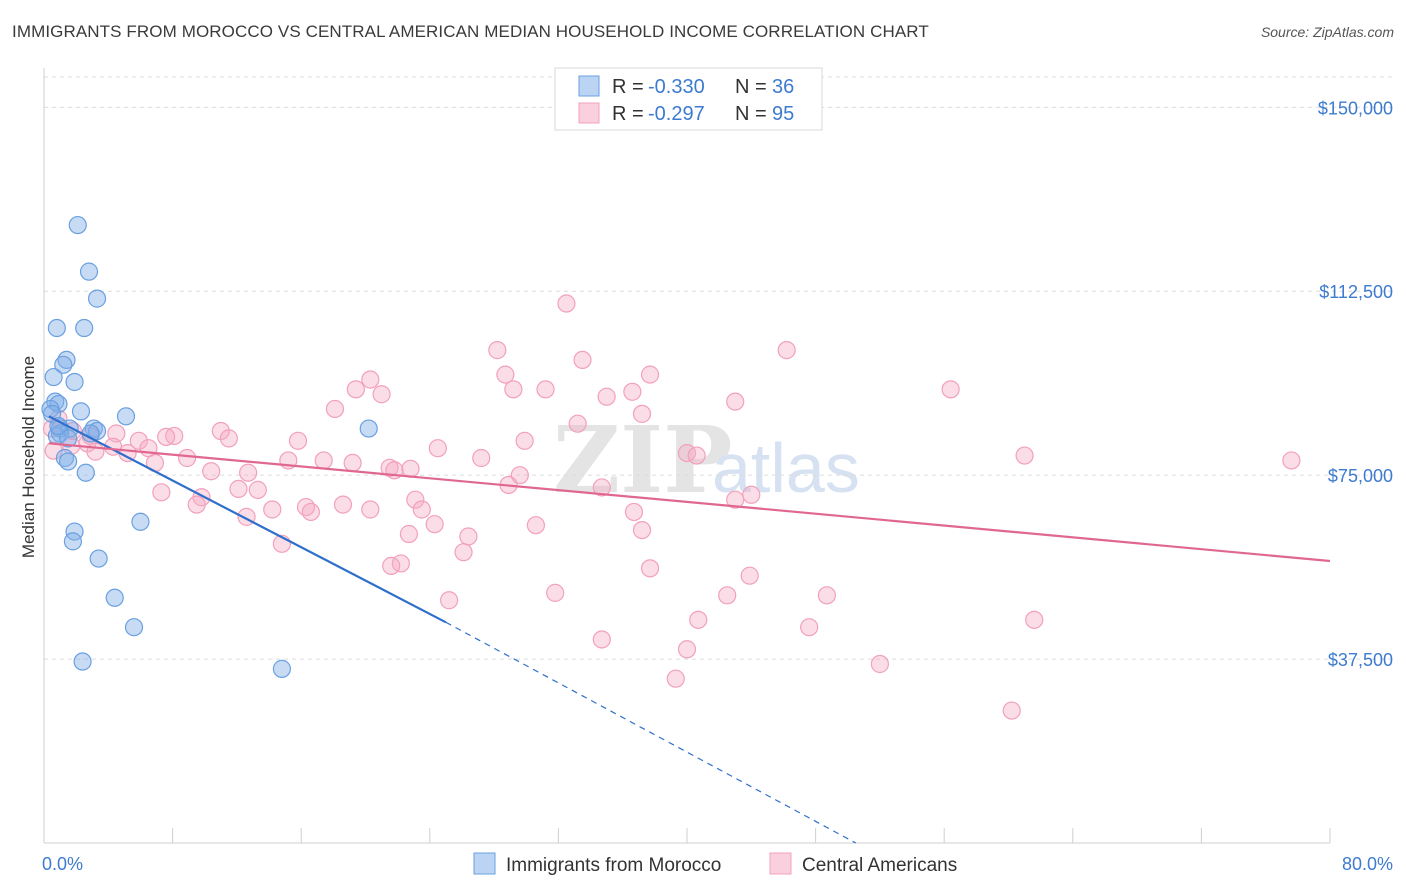 The width and height of the screenshot is (1406, 892). What do you see at coordinates (651, 732) in the screenshot?
I see `trend-extension-morocco` at bounding box center [651, 732].